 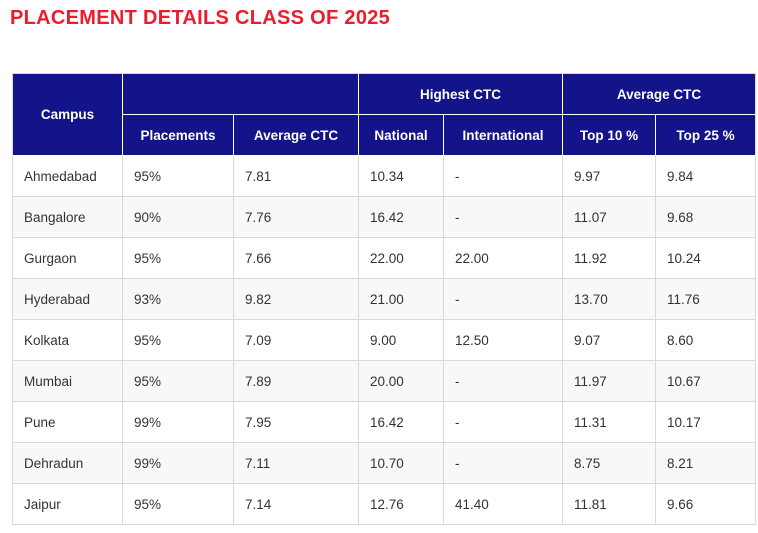 I want to click on average-ctc-cell: 7.76, so click(x=296, y=217).